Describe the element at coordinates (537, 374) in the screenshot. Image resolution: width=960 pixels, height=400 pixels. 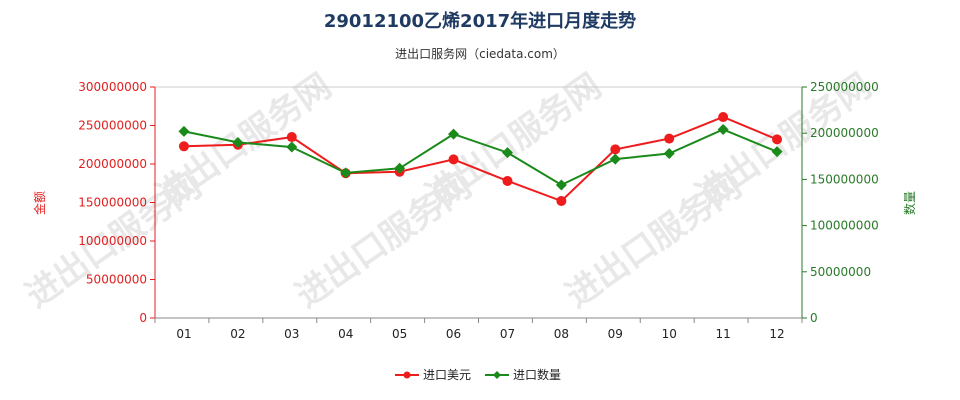
I see `legend-label: 进口数量` at that location.